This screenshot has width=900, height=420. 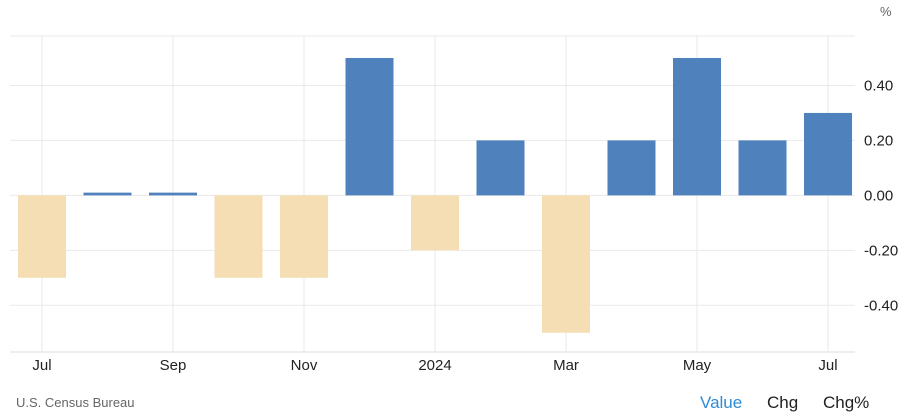 I want to click on tab-chg-percent: Chg%, so click(x=846, y=402).